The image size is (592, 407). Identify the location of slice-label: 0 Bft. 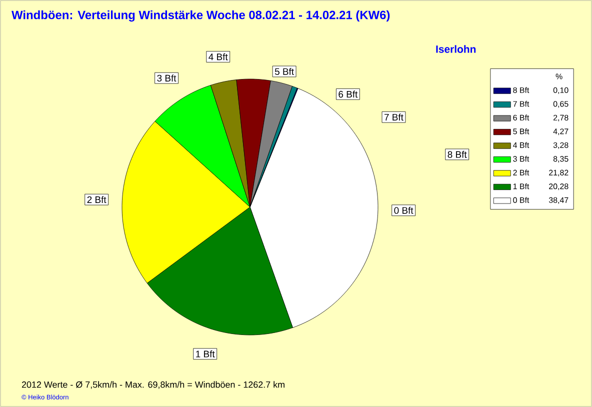
(404, 210).